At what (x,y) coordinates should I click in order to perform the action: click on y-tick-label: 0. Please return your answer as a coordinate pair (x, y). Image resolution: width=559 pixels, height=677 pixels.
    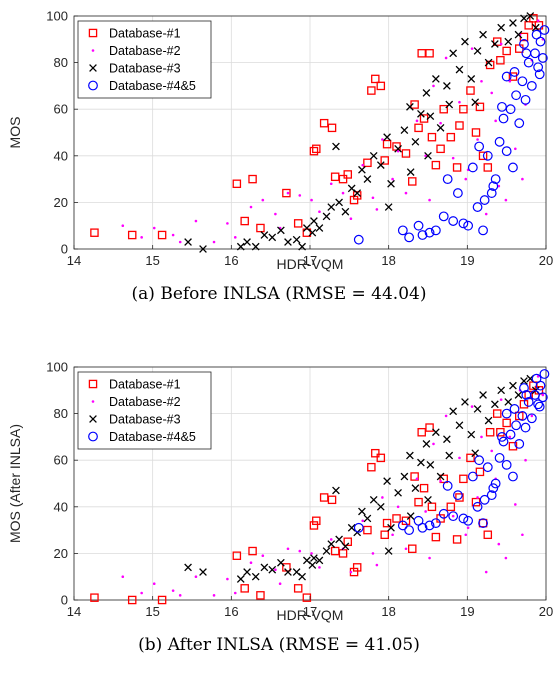
    Looking at the image, I should click on (64, 249).